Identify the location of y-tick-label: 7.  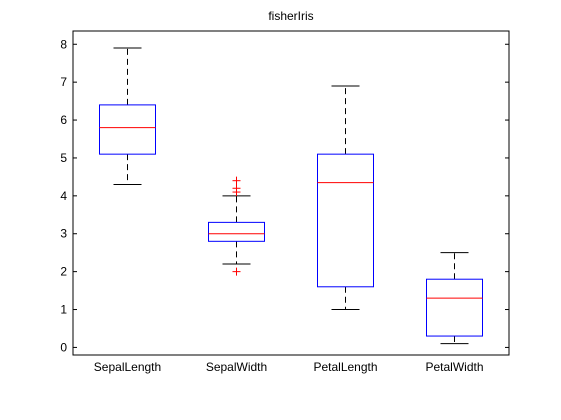
(63, 82).